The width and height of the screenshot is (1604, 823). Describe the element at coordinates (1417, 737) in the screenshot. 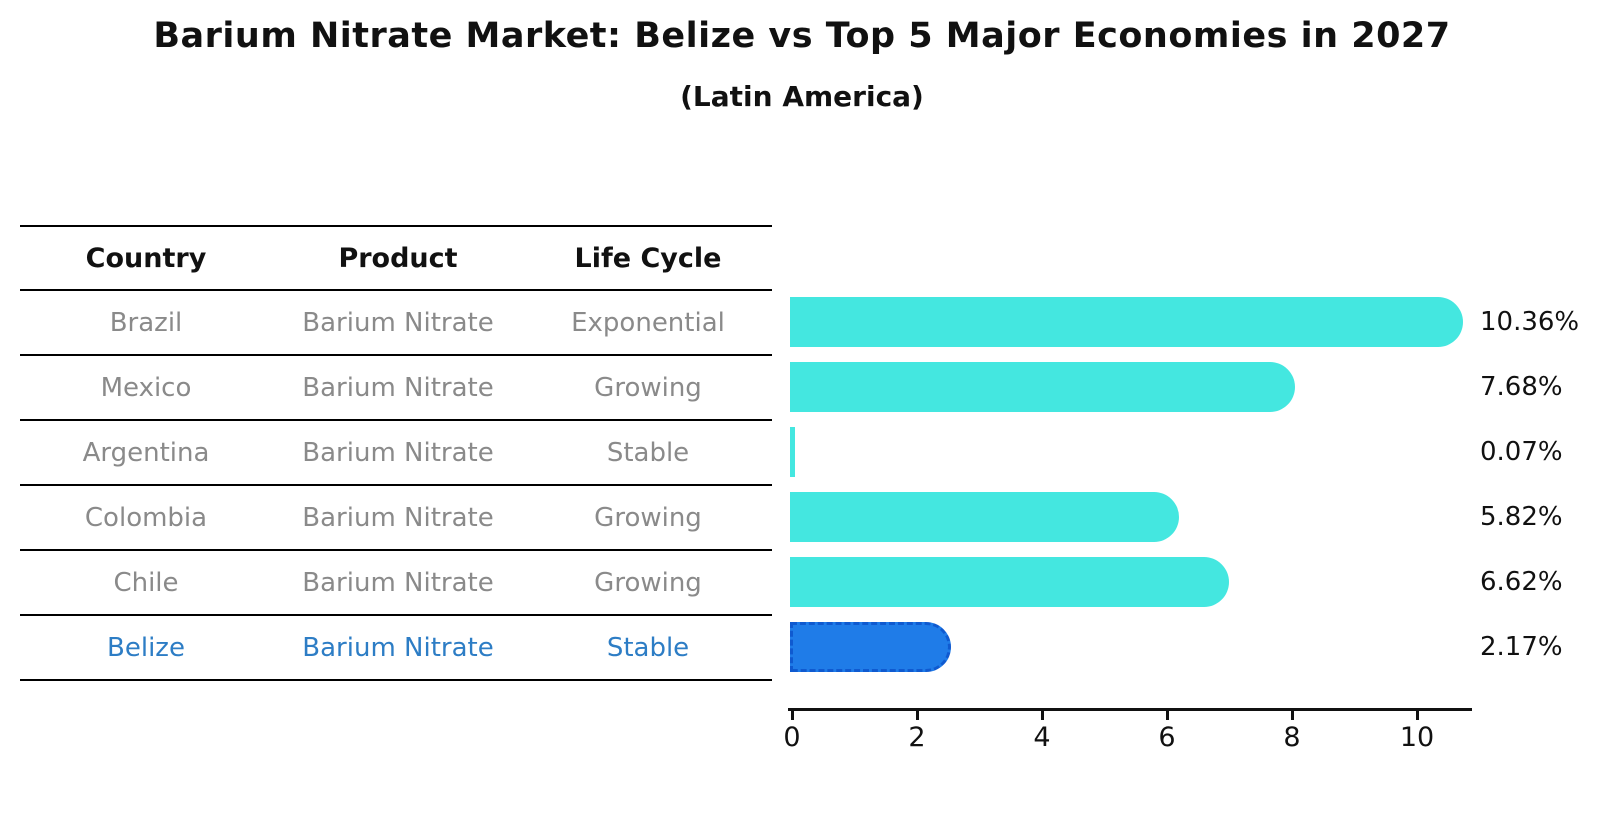

I see `x-axis-tick-label: 10` at that location.